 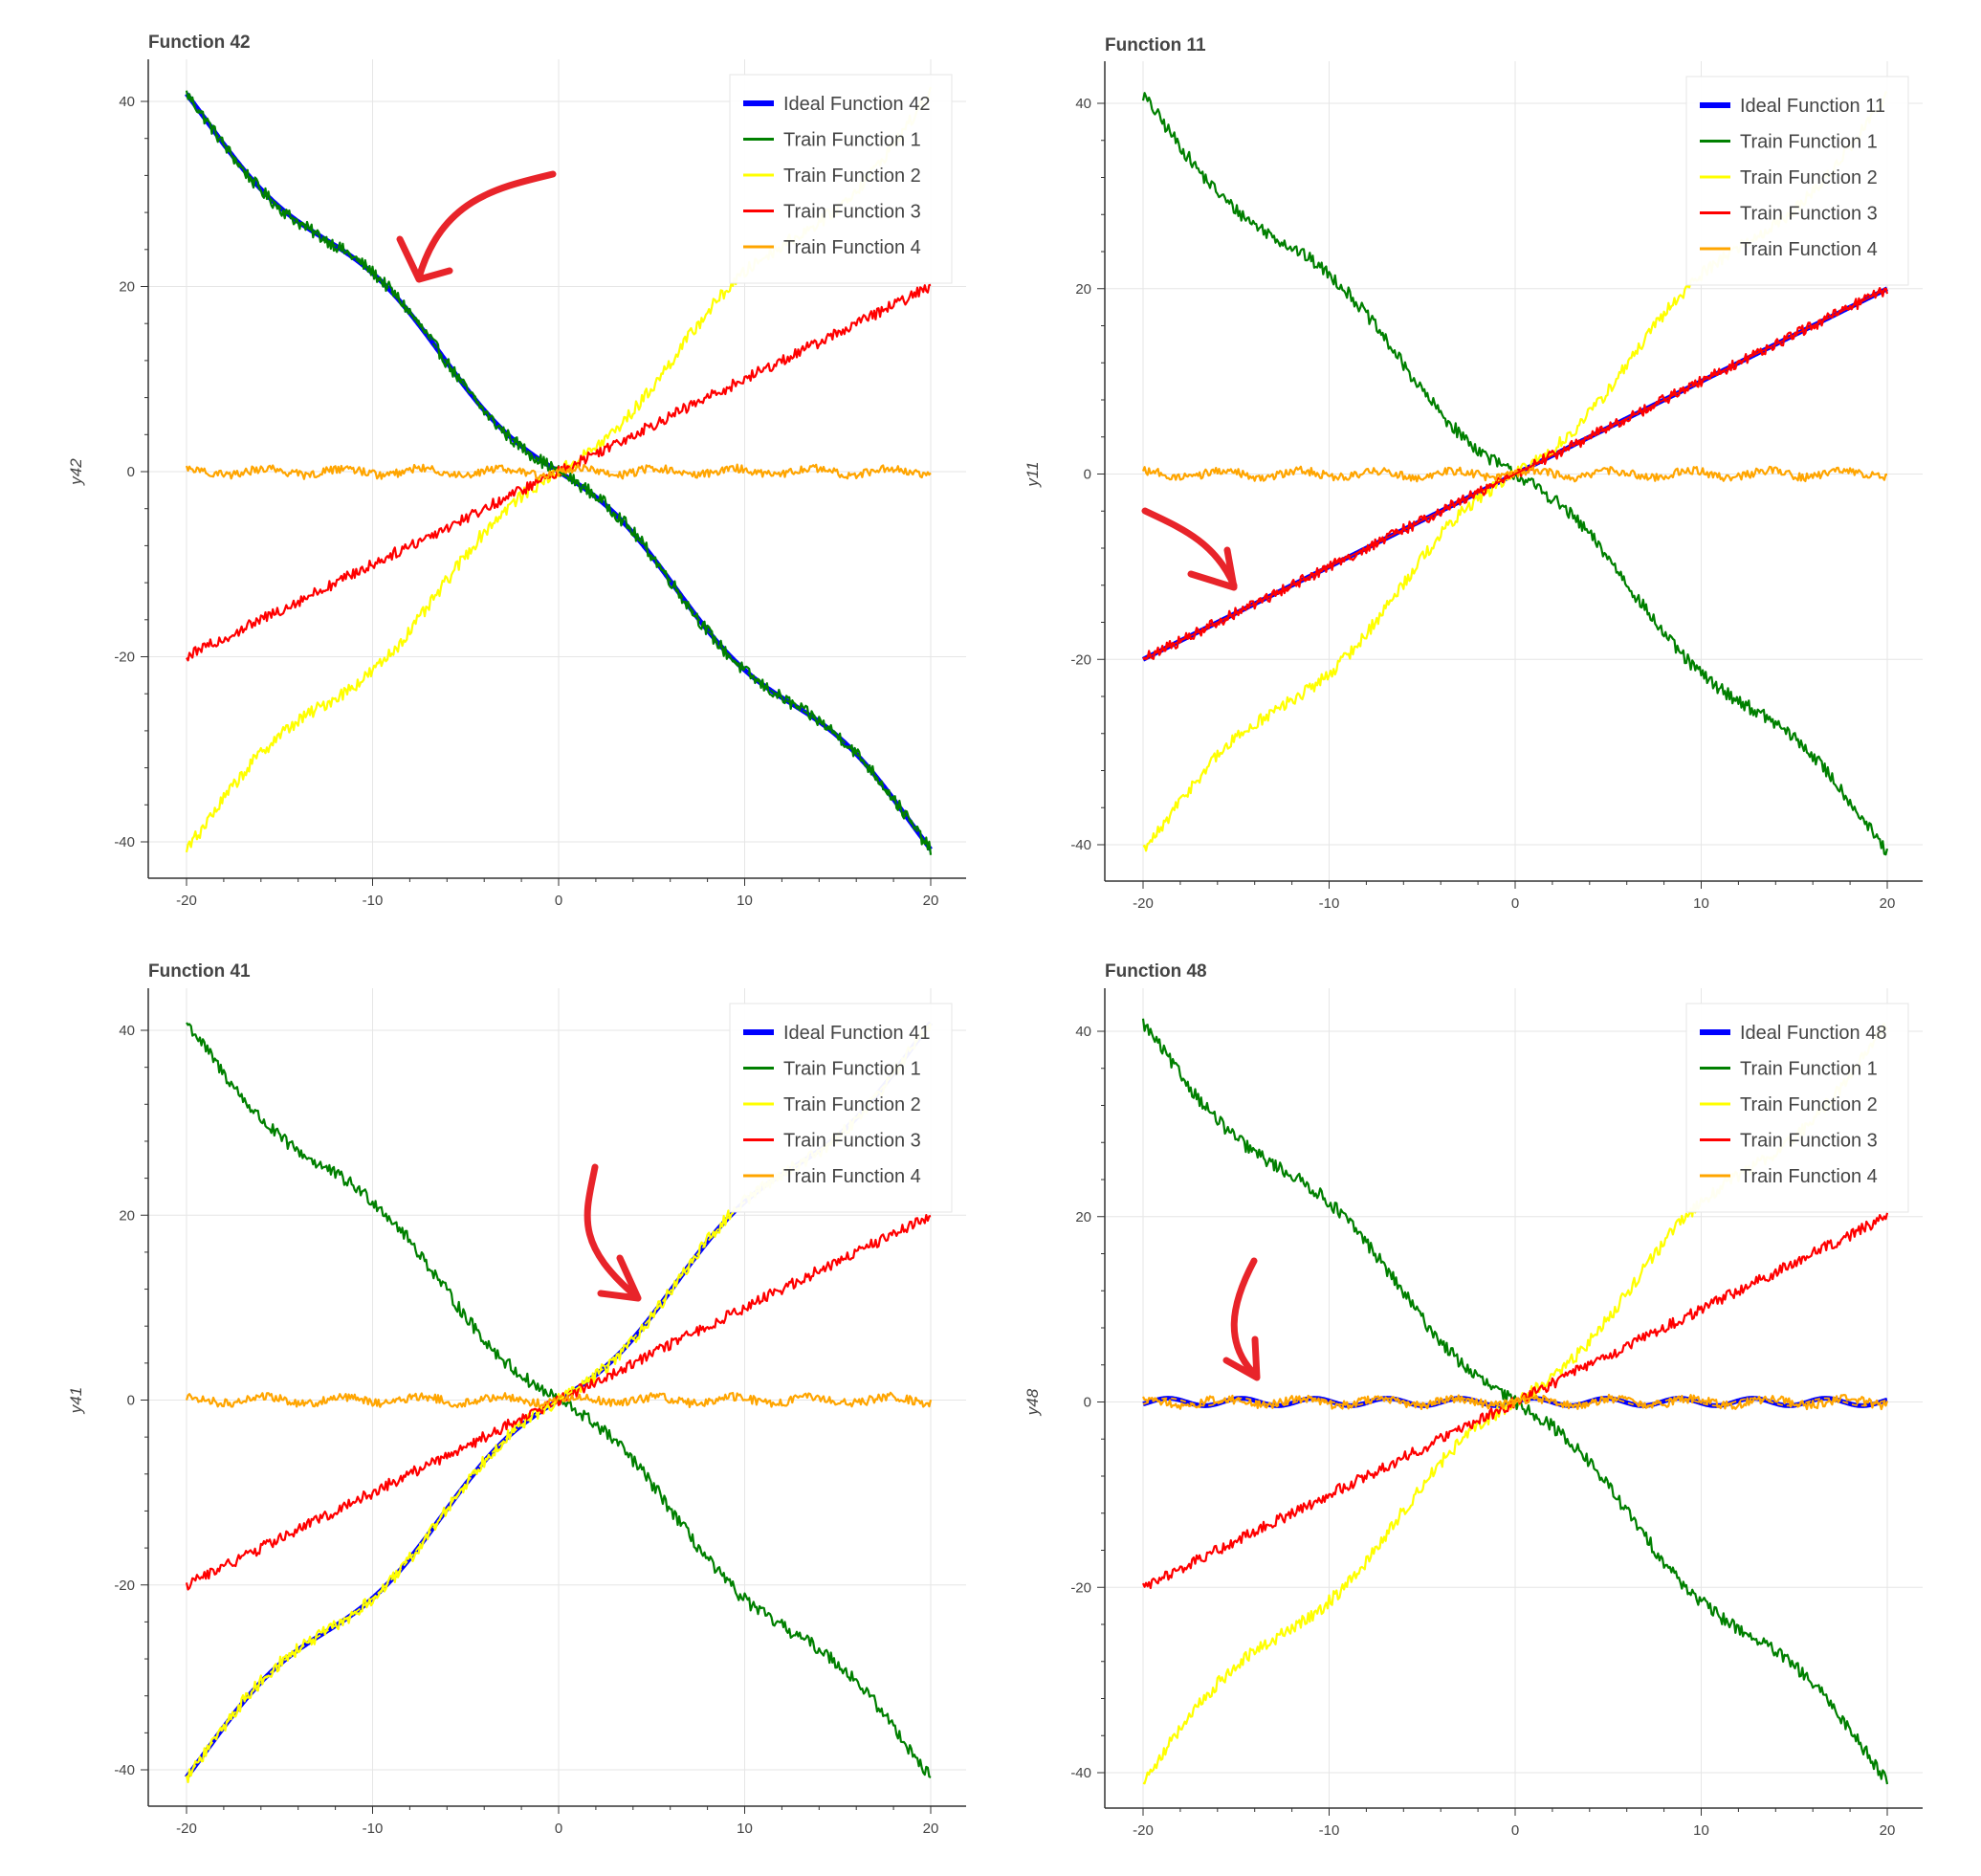 I want to click on y-axis-label: y41, so click(x=76, y=1400).